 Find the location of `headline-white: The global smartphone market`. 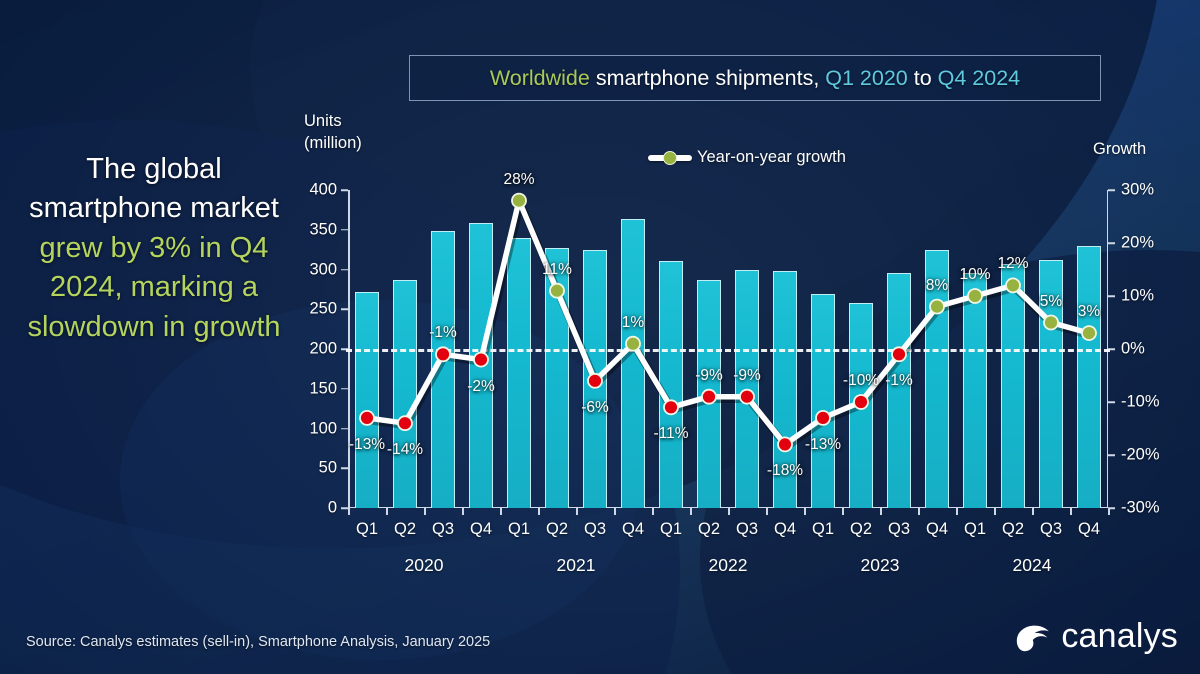

headline-white: The global smartphone market is located at coordinates (154, 189).